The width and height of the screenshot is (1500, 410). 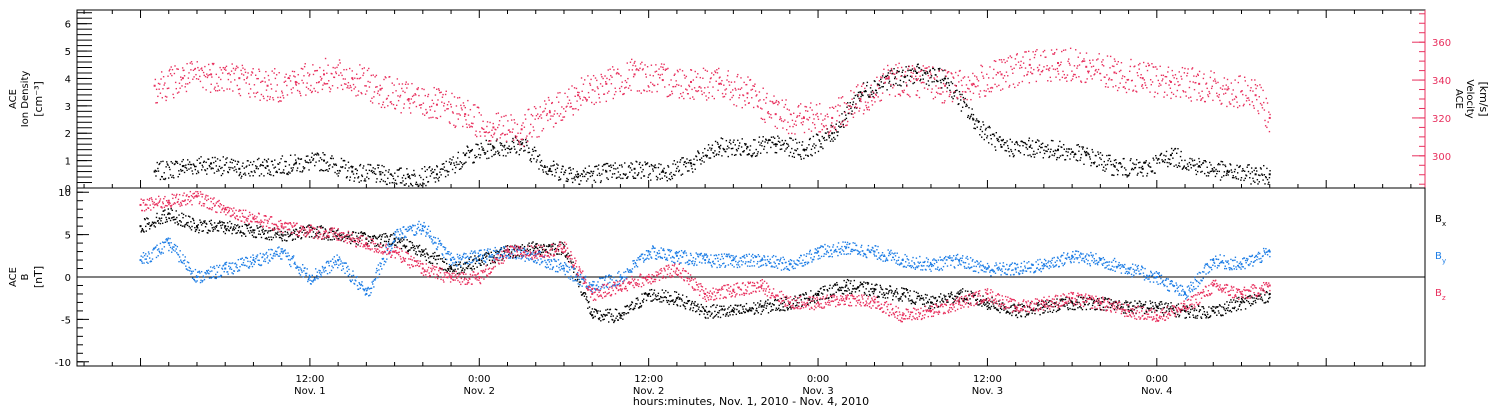 I want to click on bx-point, so click(x=1185, y=310).